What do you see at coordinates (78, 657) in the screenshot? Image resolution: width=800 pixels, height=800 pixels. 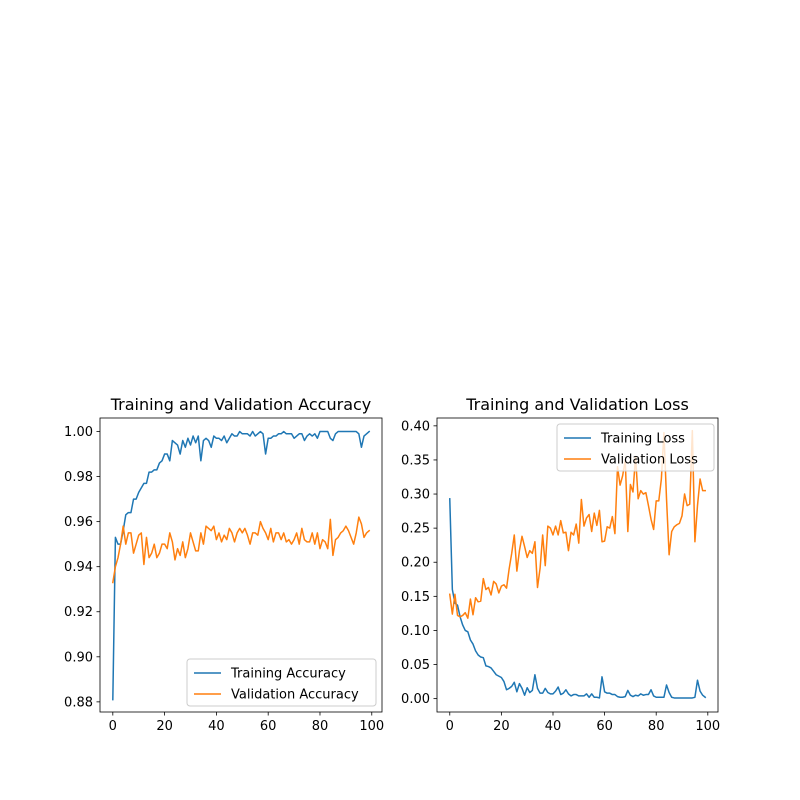 I see `accuracy-y-tick-label: 0.90` at bounding box center [78, 657].